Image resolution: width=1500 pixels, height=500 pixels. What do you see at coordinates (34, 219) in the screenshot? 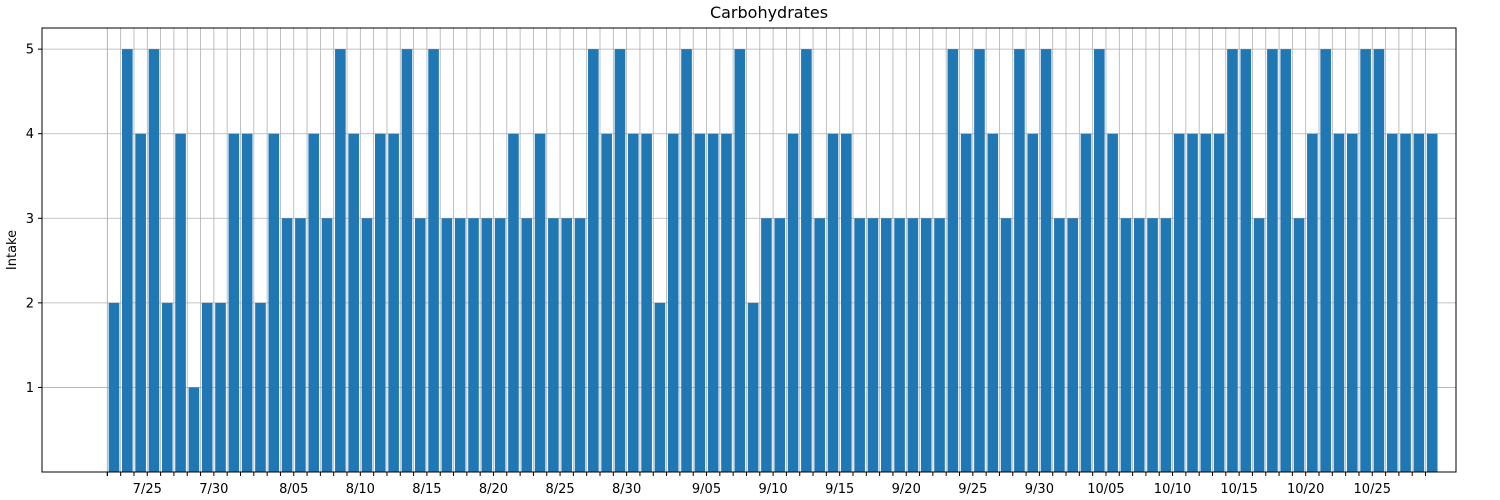
I see `y-axis-ticks: 1 2 3 4 5` at bounding box center [34, 219].